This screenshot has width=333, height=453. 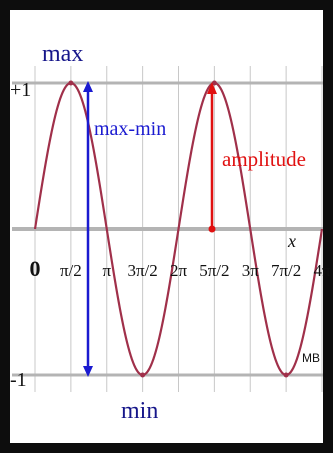 I want to click on max-min-arrow, so click(x=88, y=229).